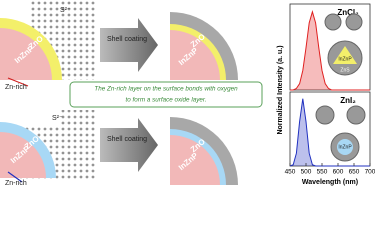 This screenshot has height=240, width=375. I want to click on x-tick-label: 500, so click(306, 172).